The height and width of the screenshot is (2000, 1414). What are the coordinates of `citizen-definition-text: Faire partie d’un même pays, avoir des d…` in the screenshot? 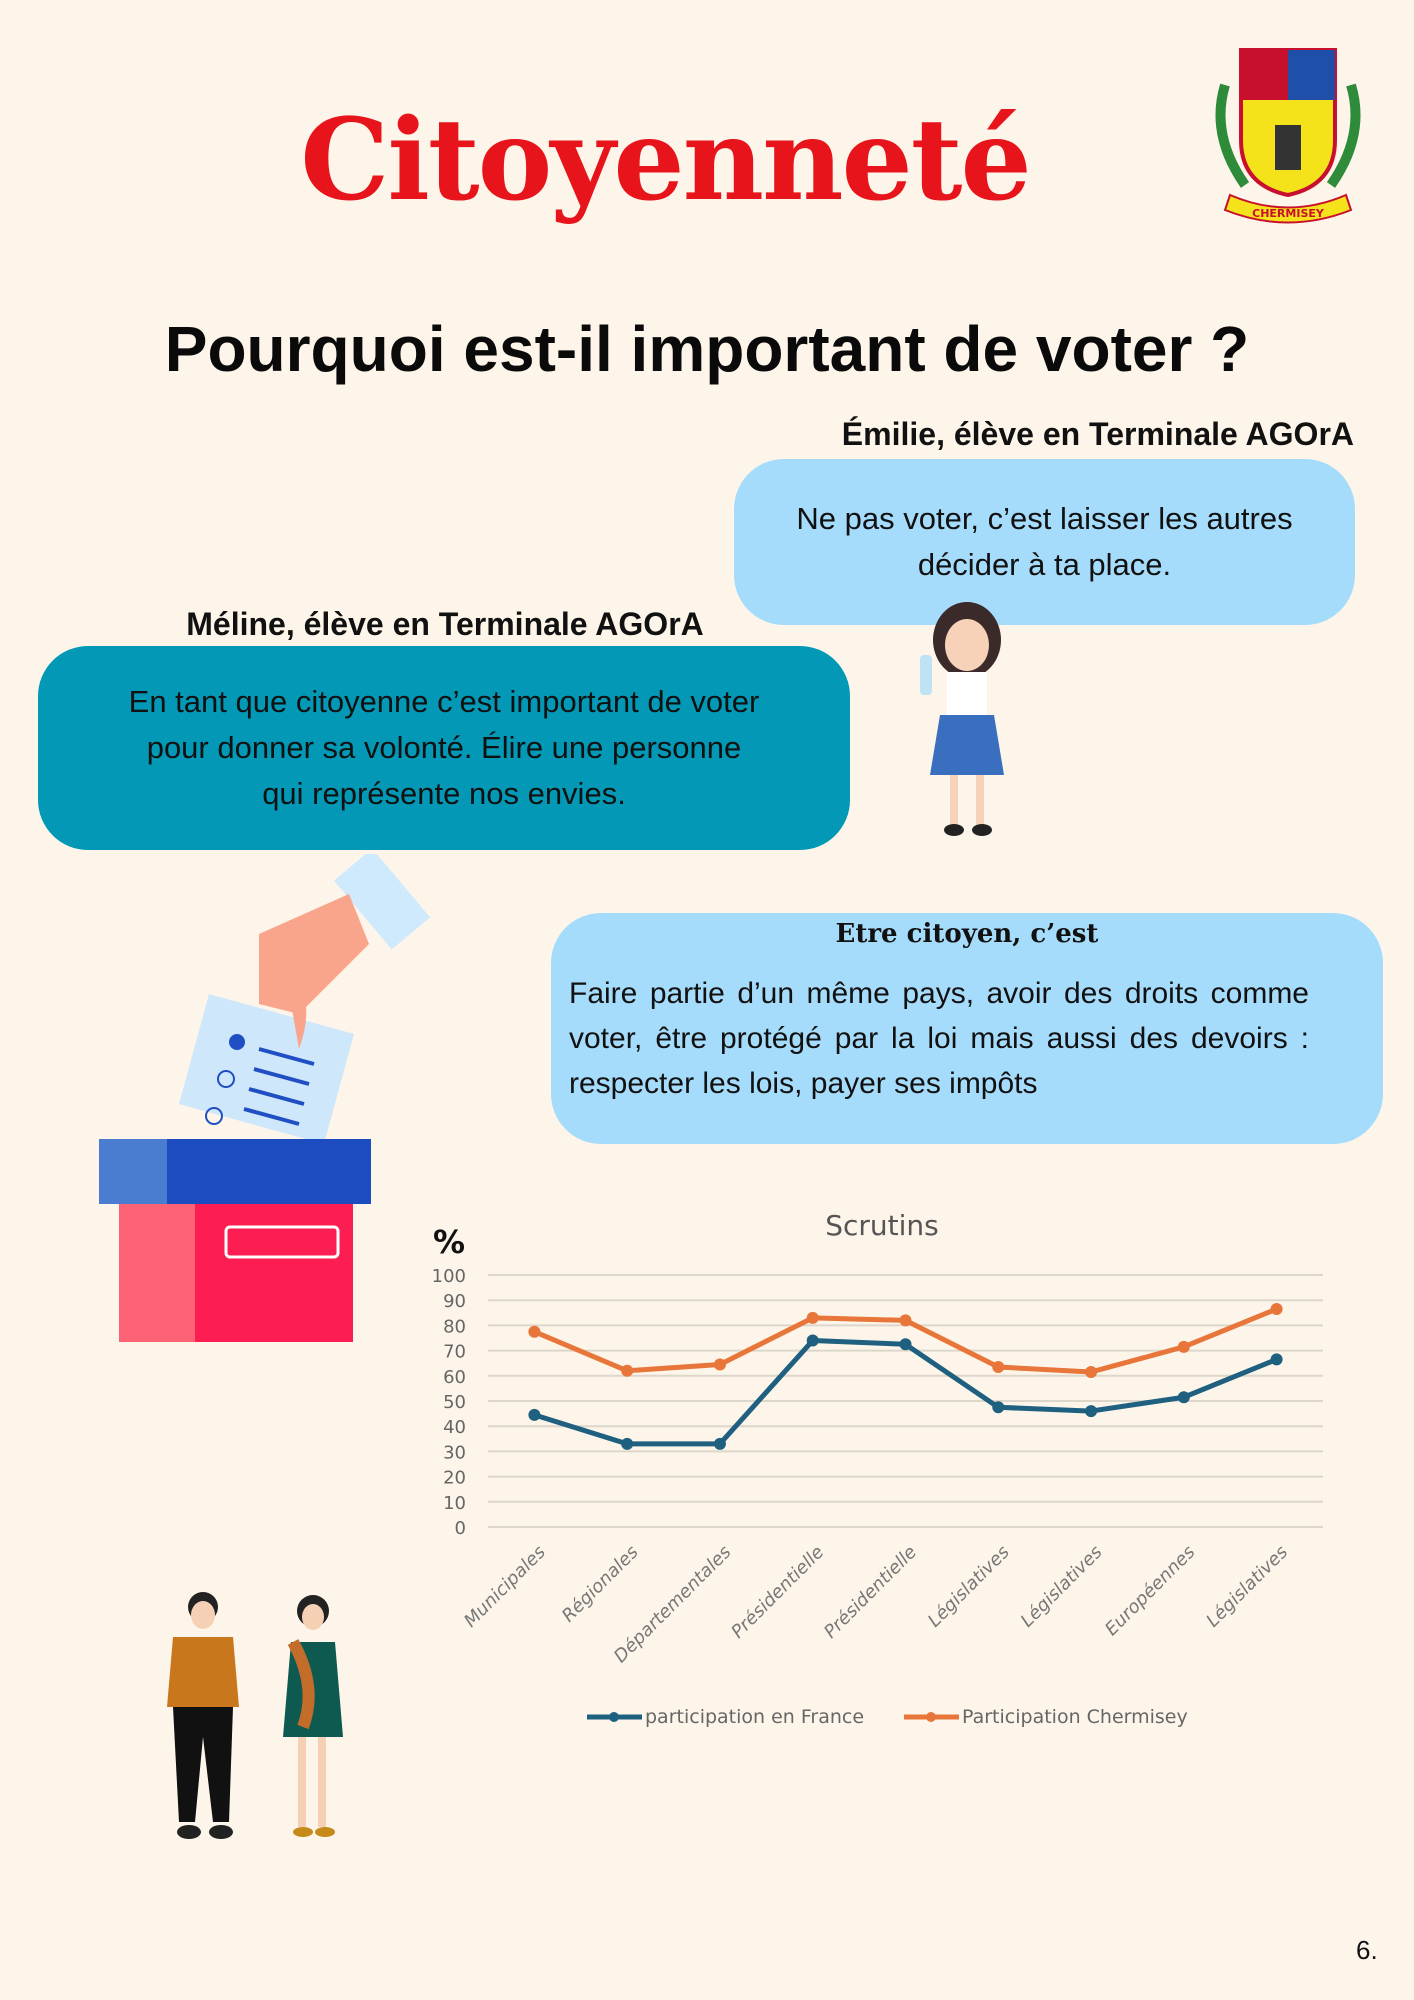 It's located at (939, 1038).